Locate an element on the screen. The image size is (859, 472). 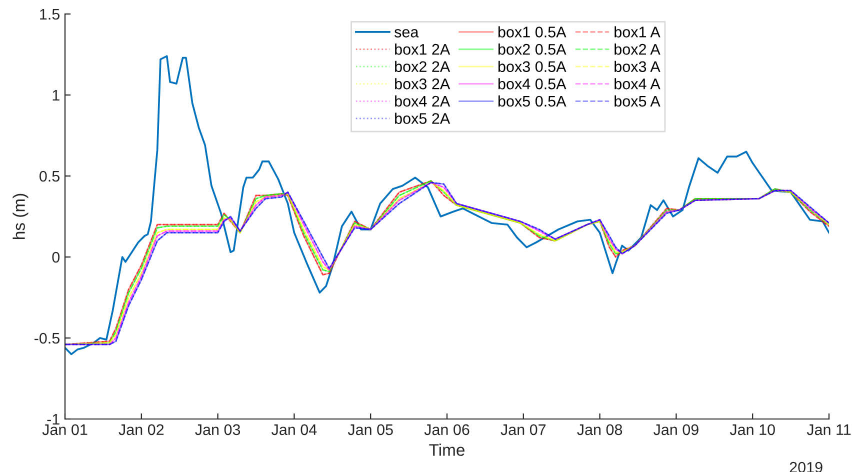
y-tick-label: -0.5 is located at coordinates (47, 338).